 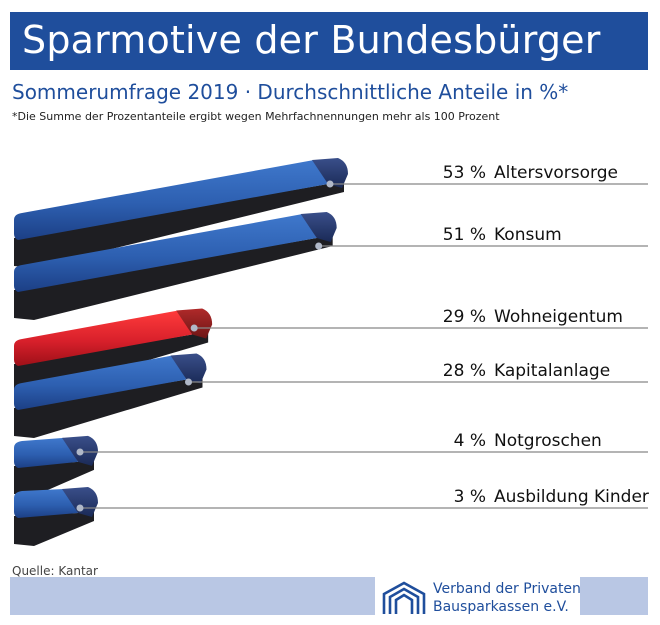 I want to click on bar-notgroschen, so click(x=56, y=465).